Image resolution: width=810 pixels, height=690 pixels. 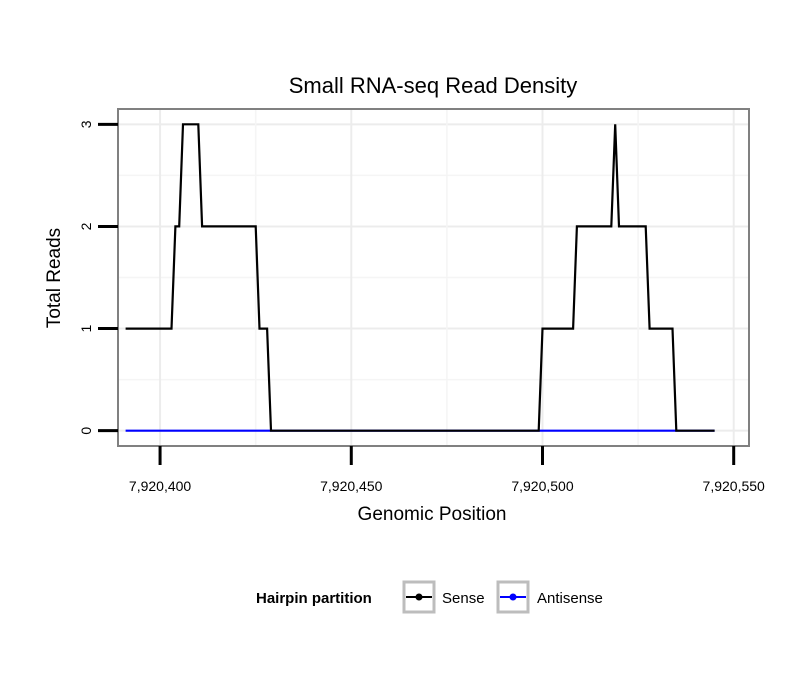 What do you see at coordinates (419, 597) in the screenshot?
I see `legend-dot-sense` at bounding box center [419, 597].